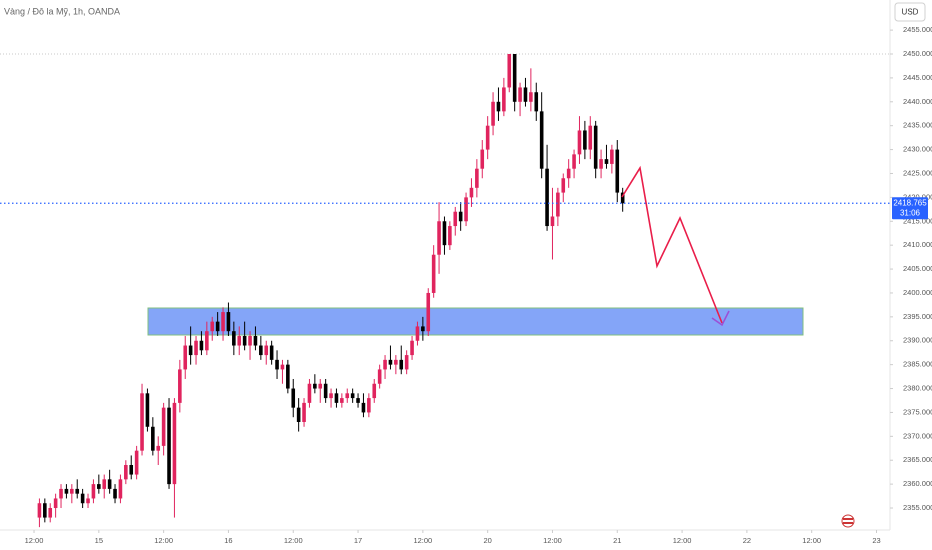 Image resolution: width=932 pixels, height=550 pixels. Describe the element at coordinates (358, 540) in the screenshot. I see `x-tick-label: 17` at that location.